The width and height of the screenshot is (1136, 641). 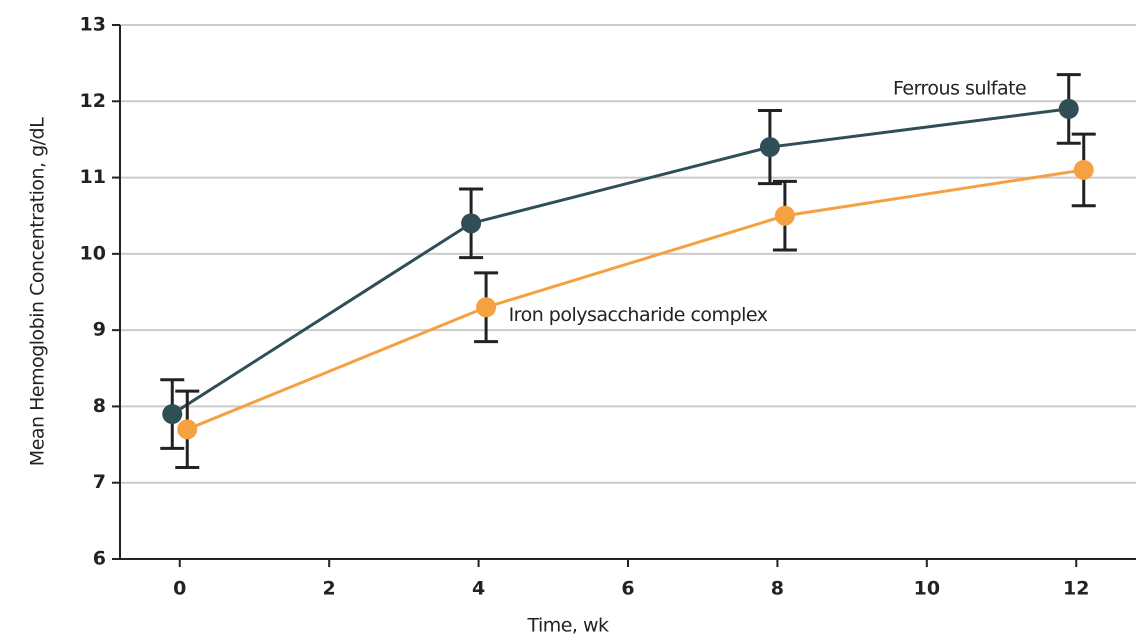 I want to click on y-tick-label: 6, so click(x=99, y=559).